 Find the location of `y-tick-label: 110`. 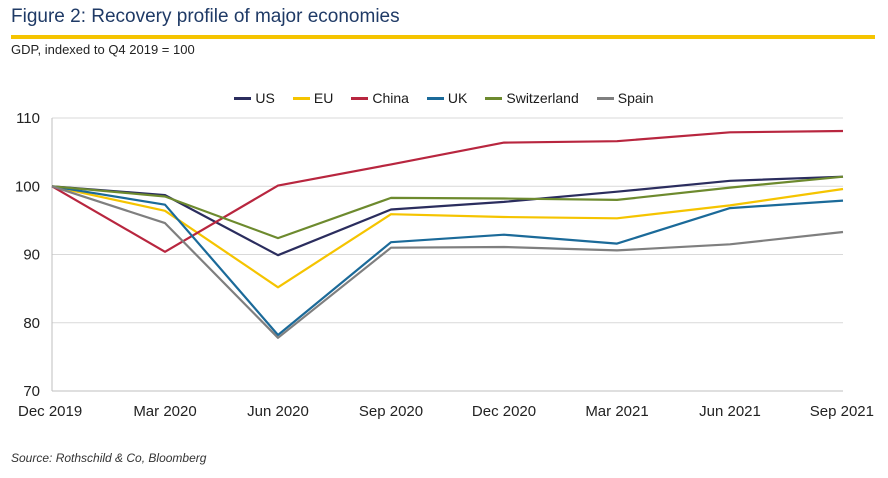

y-tick-label: 110 is located at coordinates (28, 118).